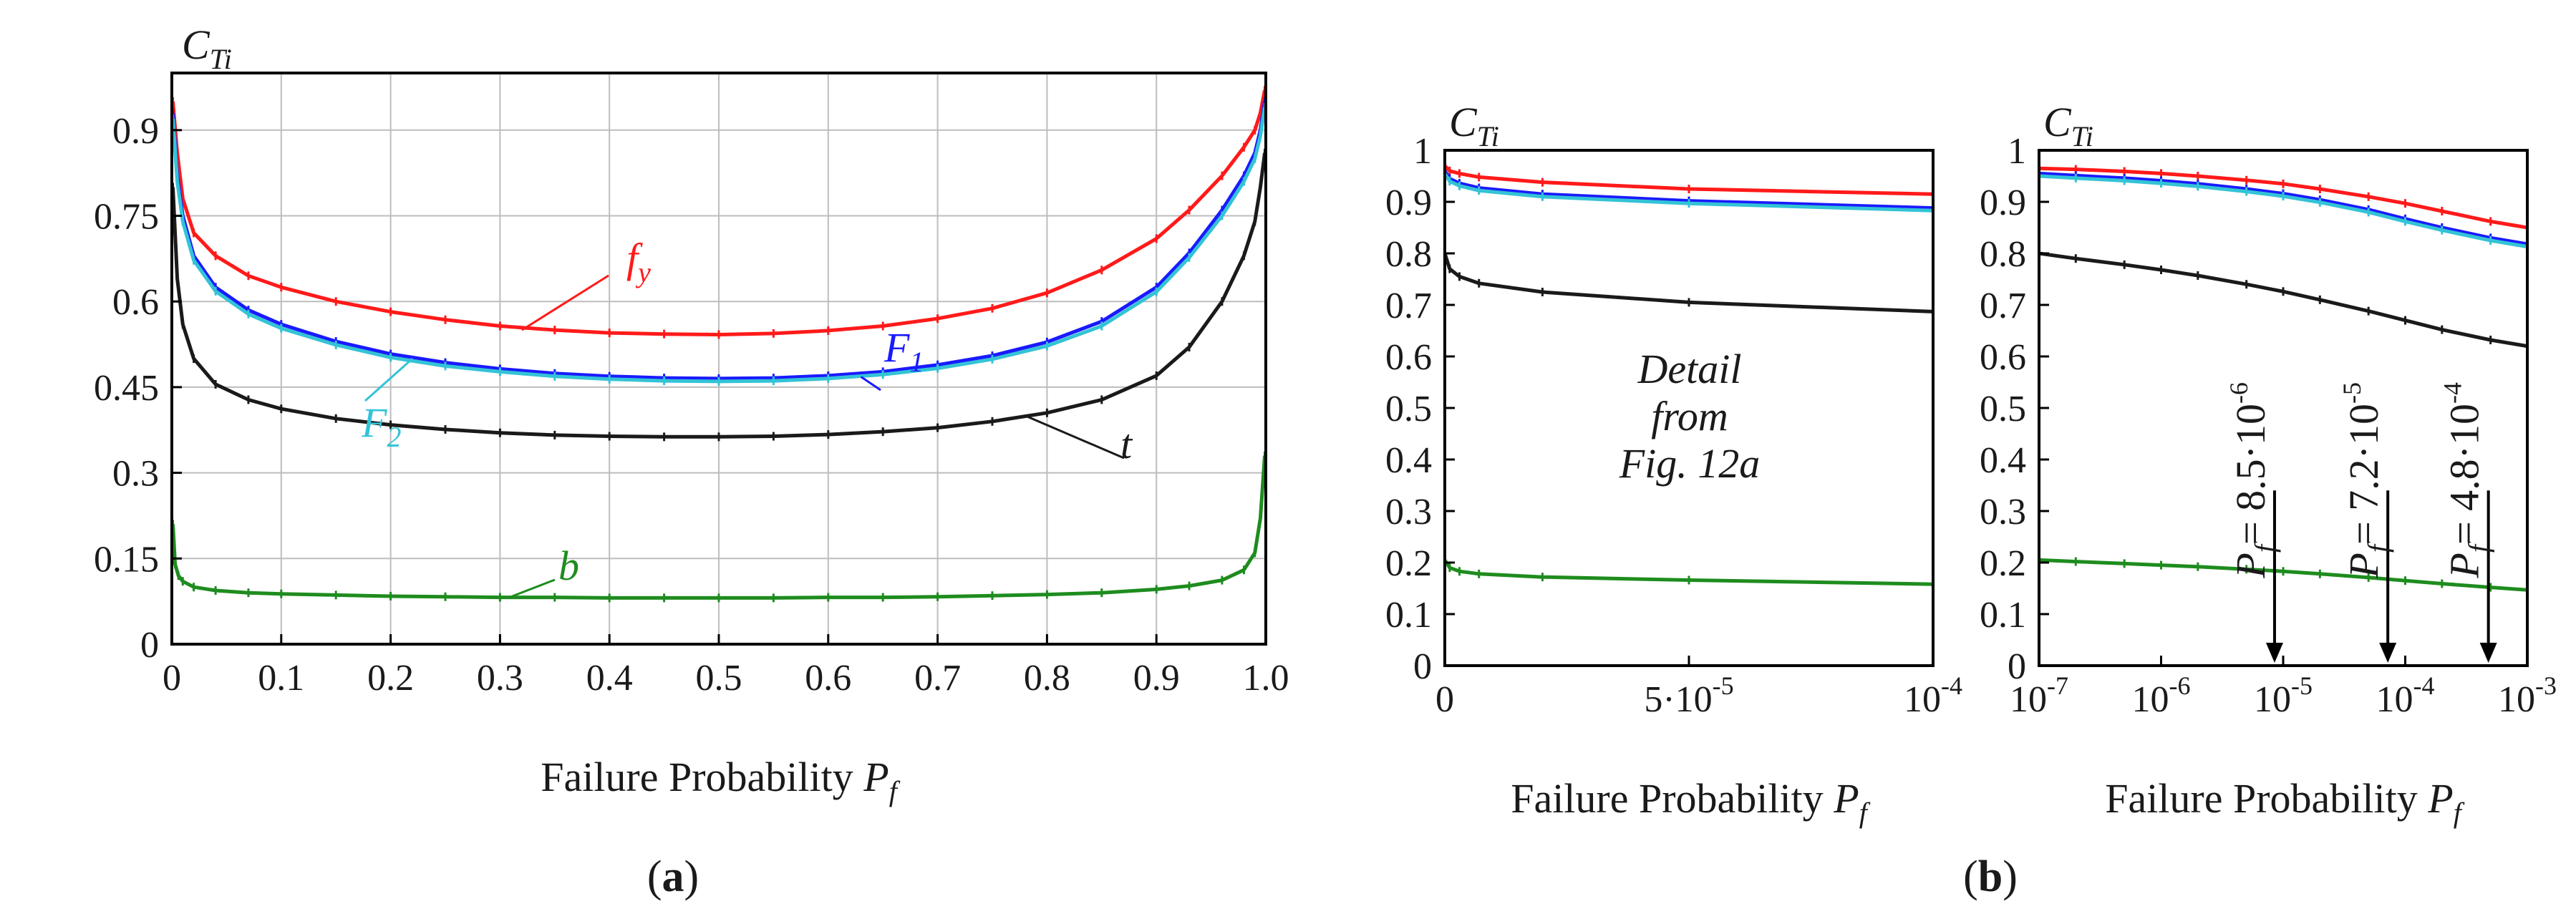  I want to click on series-fy-label: fy, so click(638, 261).